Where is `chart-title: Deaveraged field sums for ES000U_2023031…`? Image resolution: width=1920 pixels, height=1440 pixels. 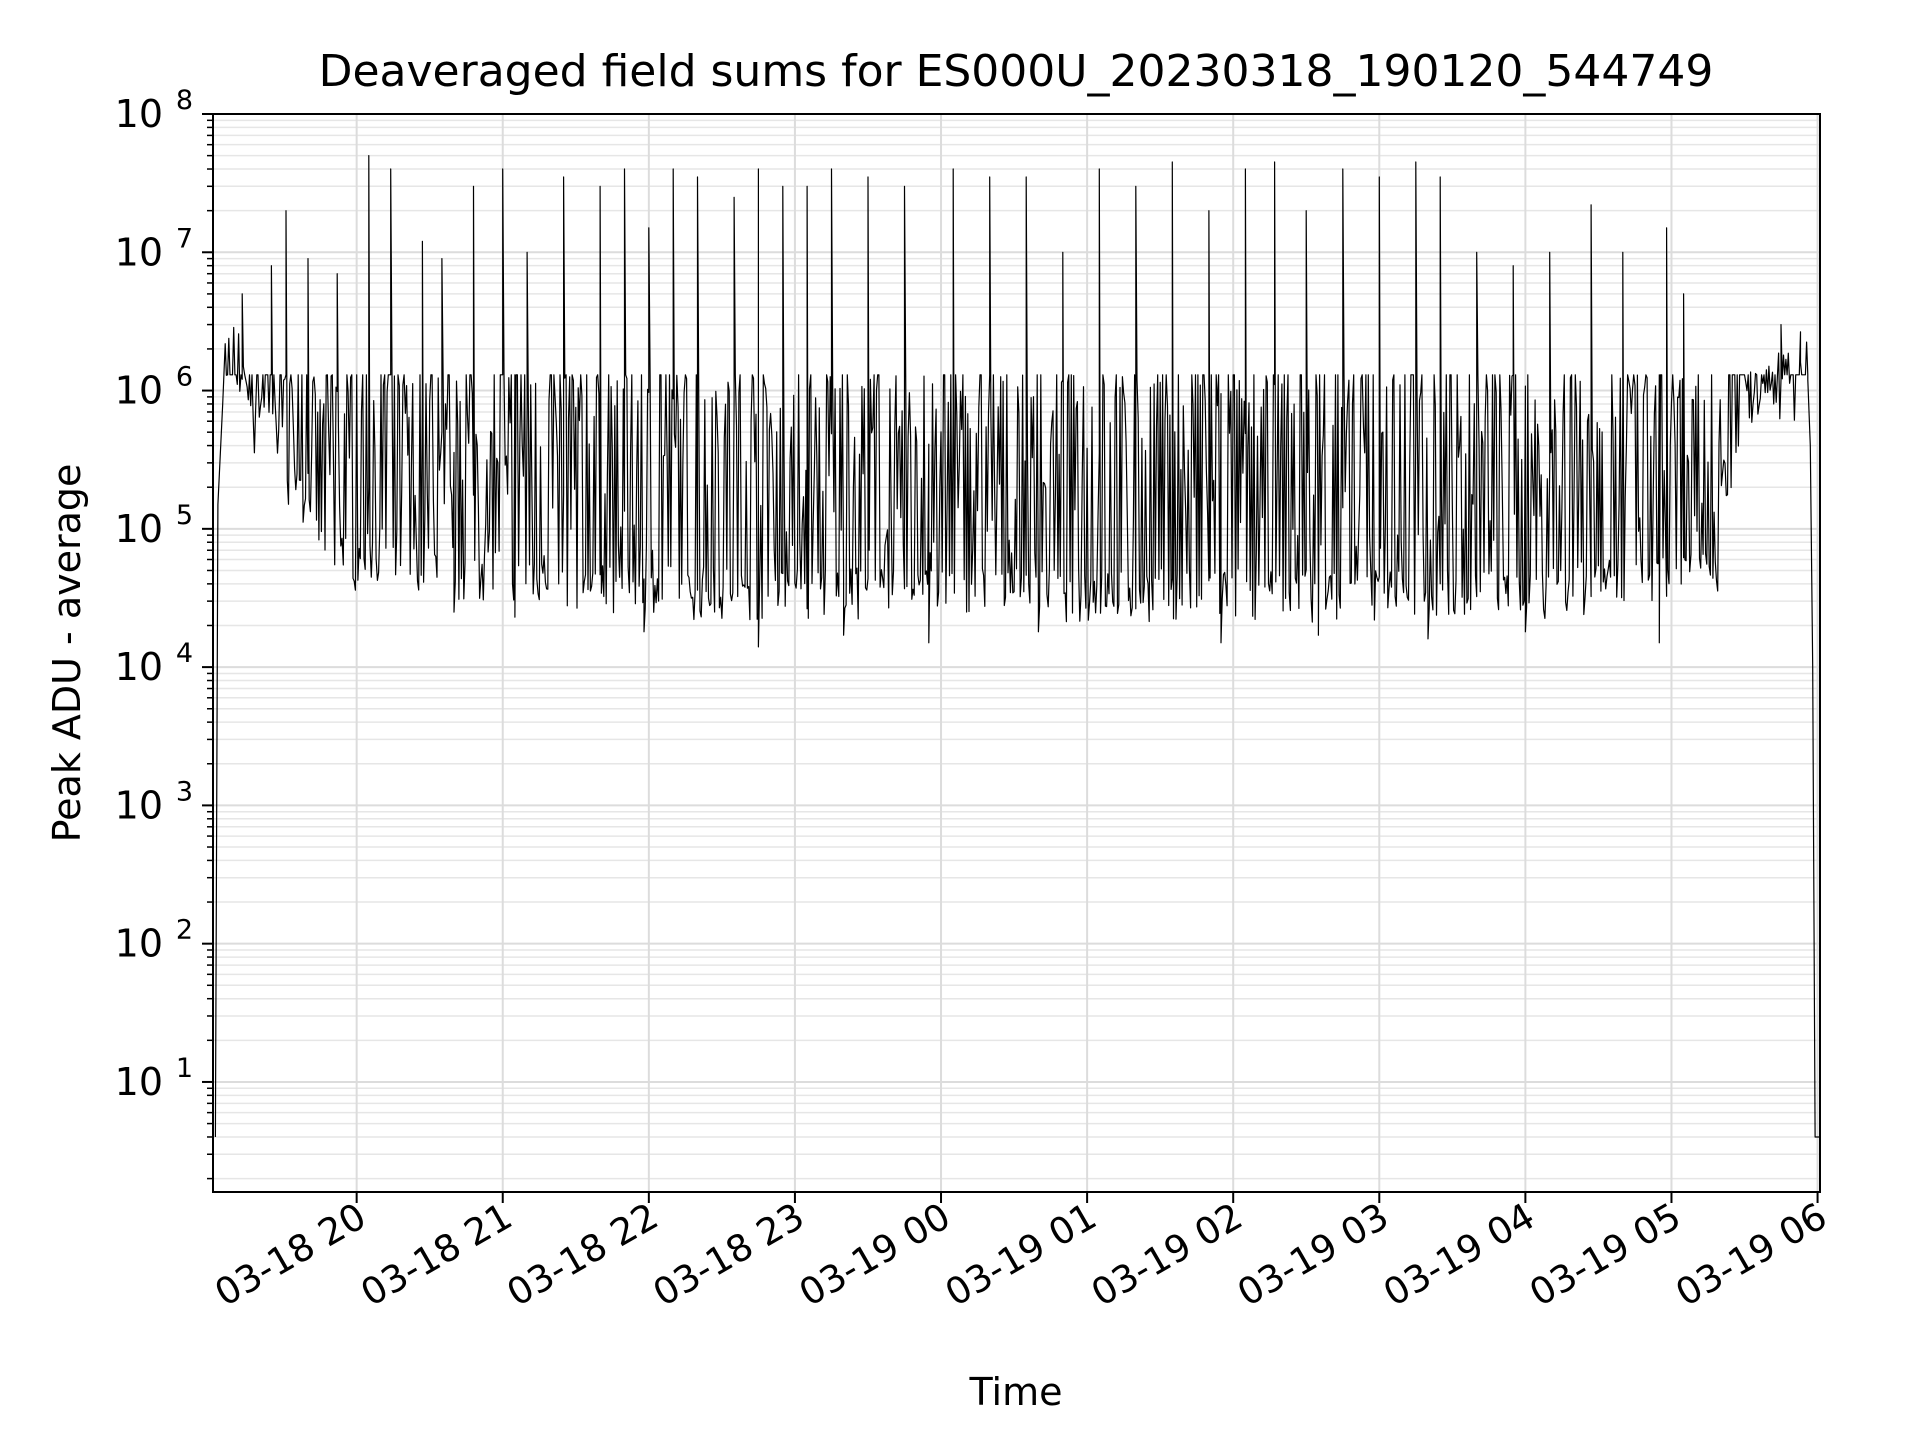 chart-title: Deaveraged field sums for ES000U_2023031… is located at coordinates (1016, 71).